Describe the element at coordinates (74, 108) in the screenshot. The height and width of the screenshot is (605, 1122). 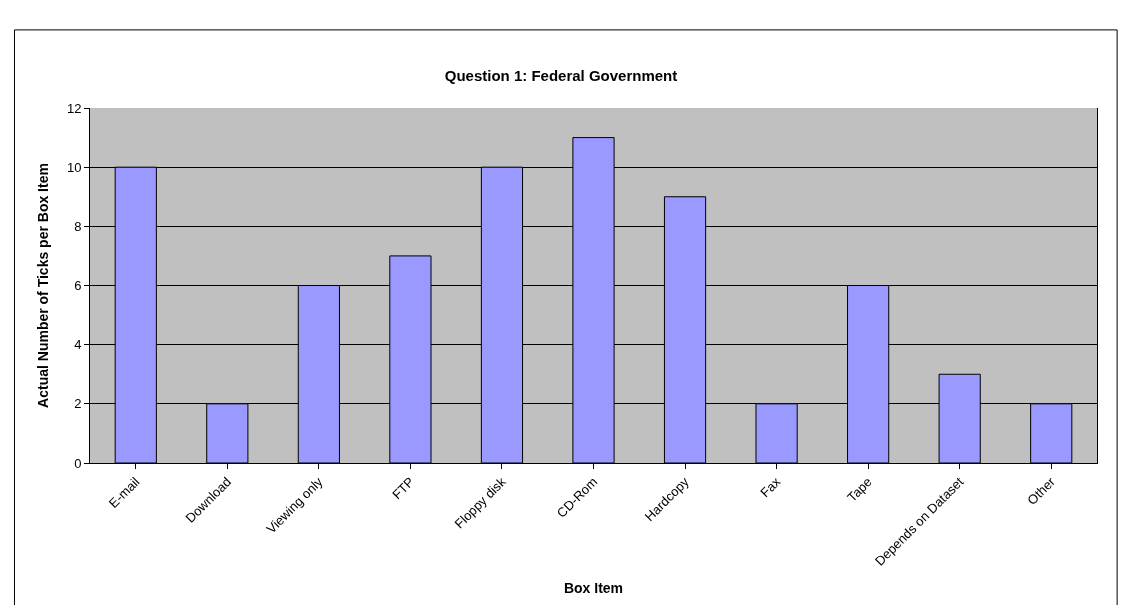
I see `y-tick-label: 12` at that location.